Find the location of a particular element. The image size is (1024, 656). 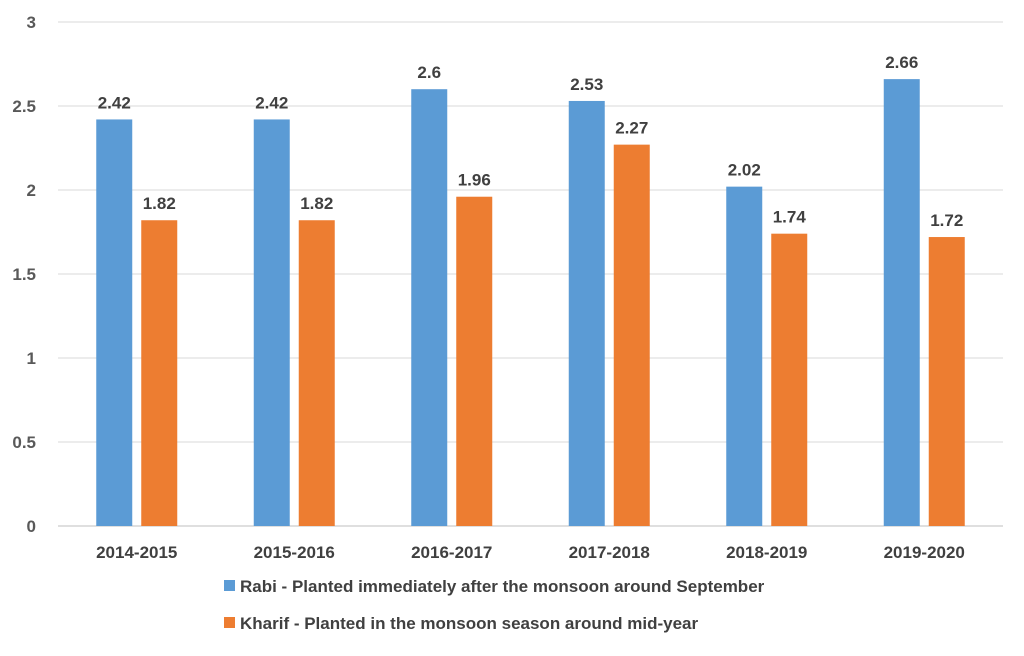

y-tick-label: 3 is located at coordinates (31, 22).